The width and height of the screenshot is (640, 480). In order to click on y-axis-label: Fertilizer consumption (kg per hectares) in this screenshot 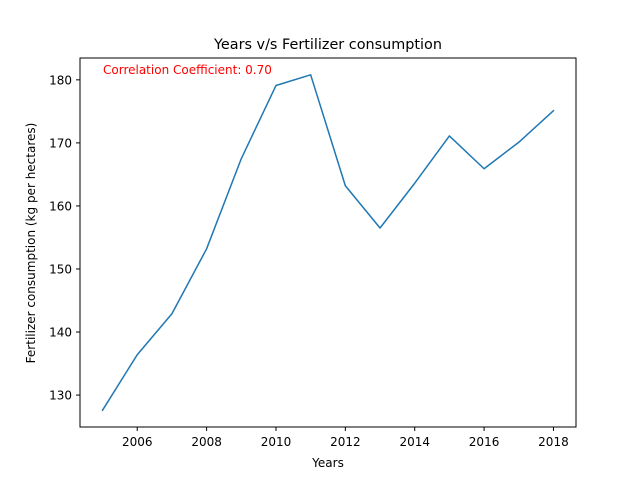, I will do `click(31, 243)`.